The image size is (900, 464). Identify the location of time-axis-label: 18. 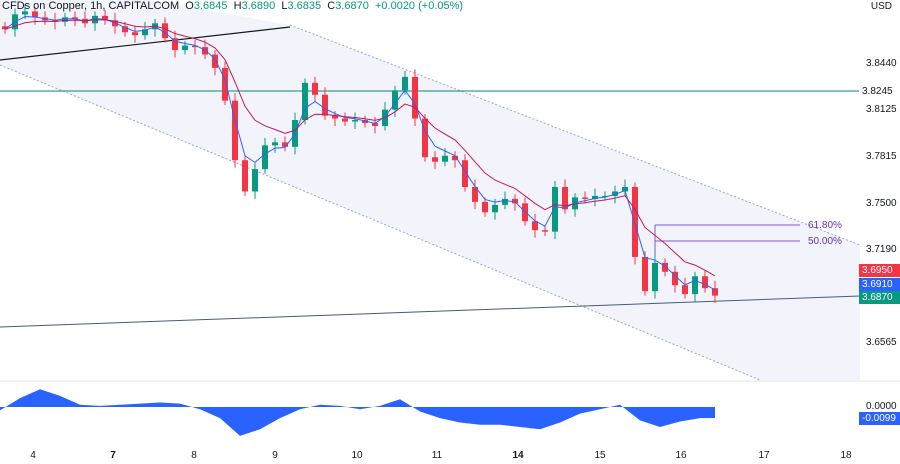
(846, 455).